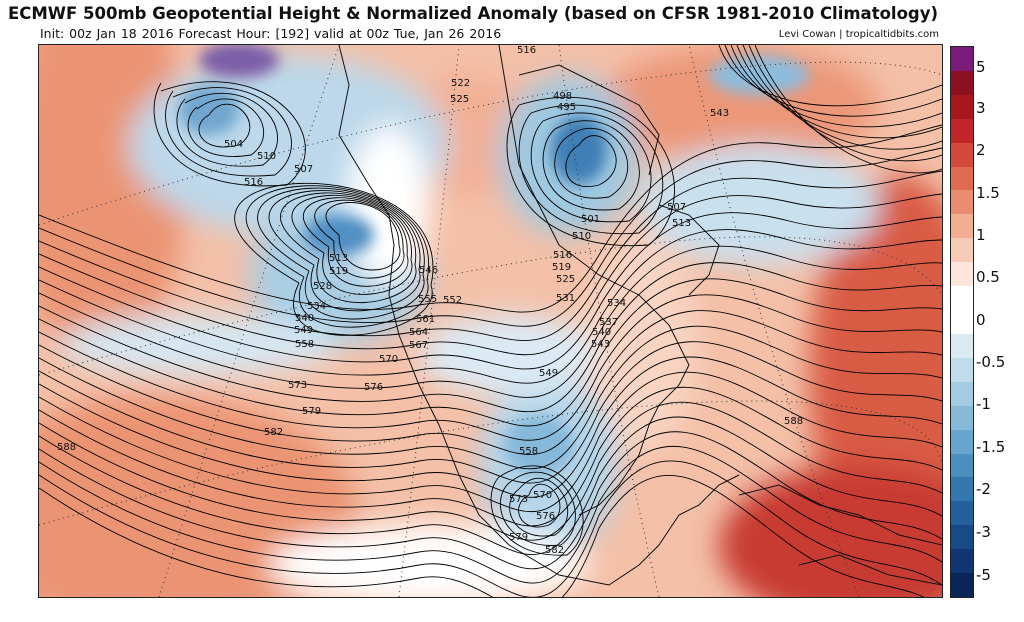 Image resolution: width=1024 pixels, height=622 pixels. I want to click on contour-label: 495, so click(566, 107).